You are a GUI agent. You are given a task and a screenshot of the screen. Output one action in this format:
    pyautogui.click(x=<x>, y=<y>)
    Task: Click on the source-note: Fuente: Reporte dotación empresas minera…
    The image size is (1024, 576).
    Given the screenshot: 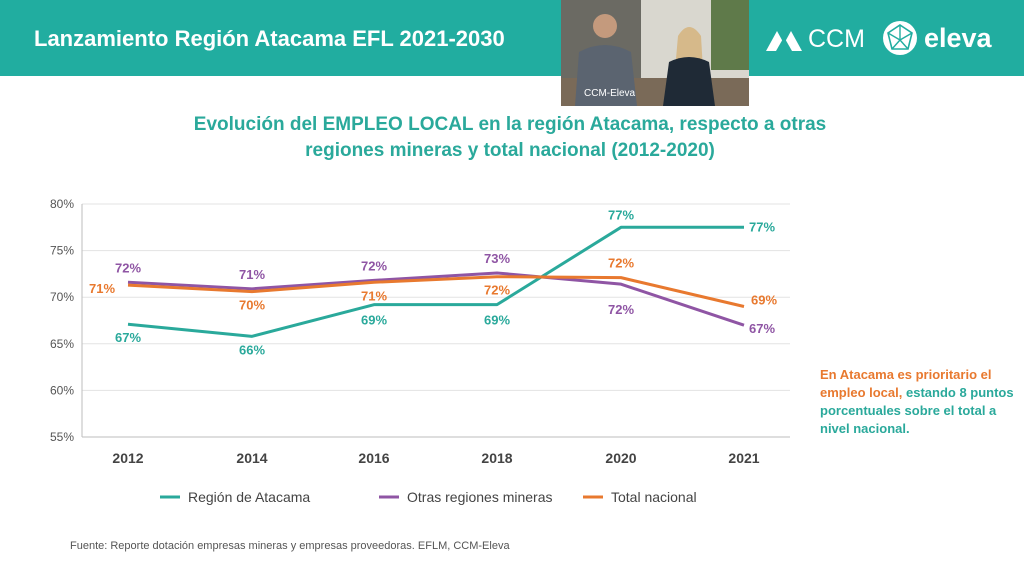 What is the action you would take?
    pyautogui.click(x=290, y=546)
    